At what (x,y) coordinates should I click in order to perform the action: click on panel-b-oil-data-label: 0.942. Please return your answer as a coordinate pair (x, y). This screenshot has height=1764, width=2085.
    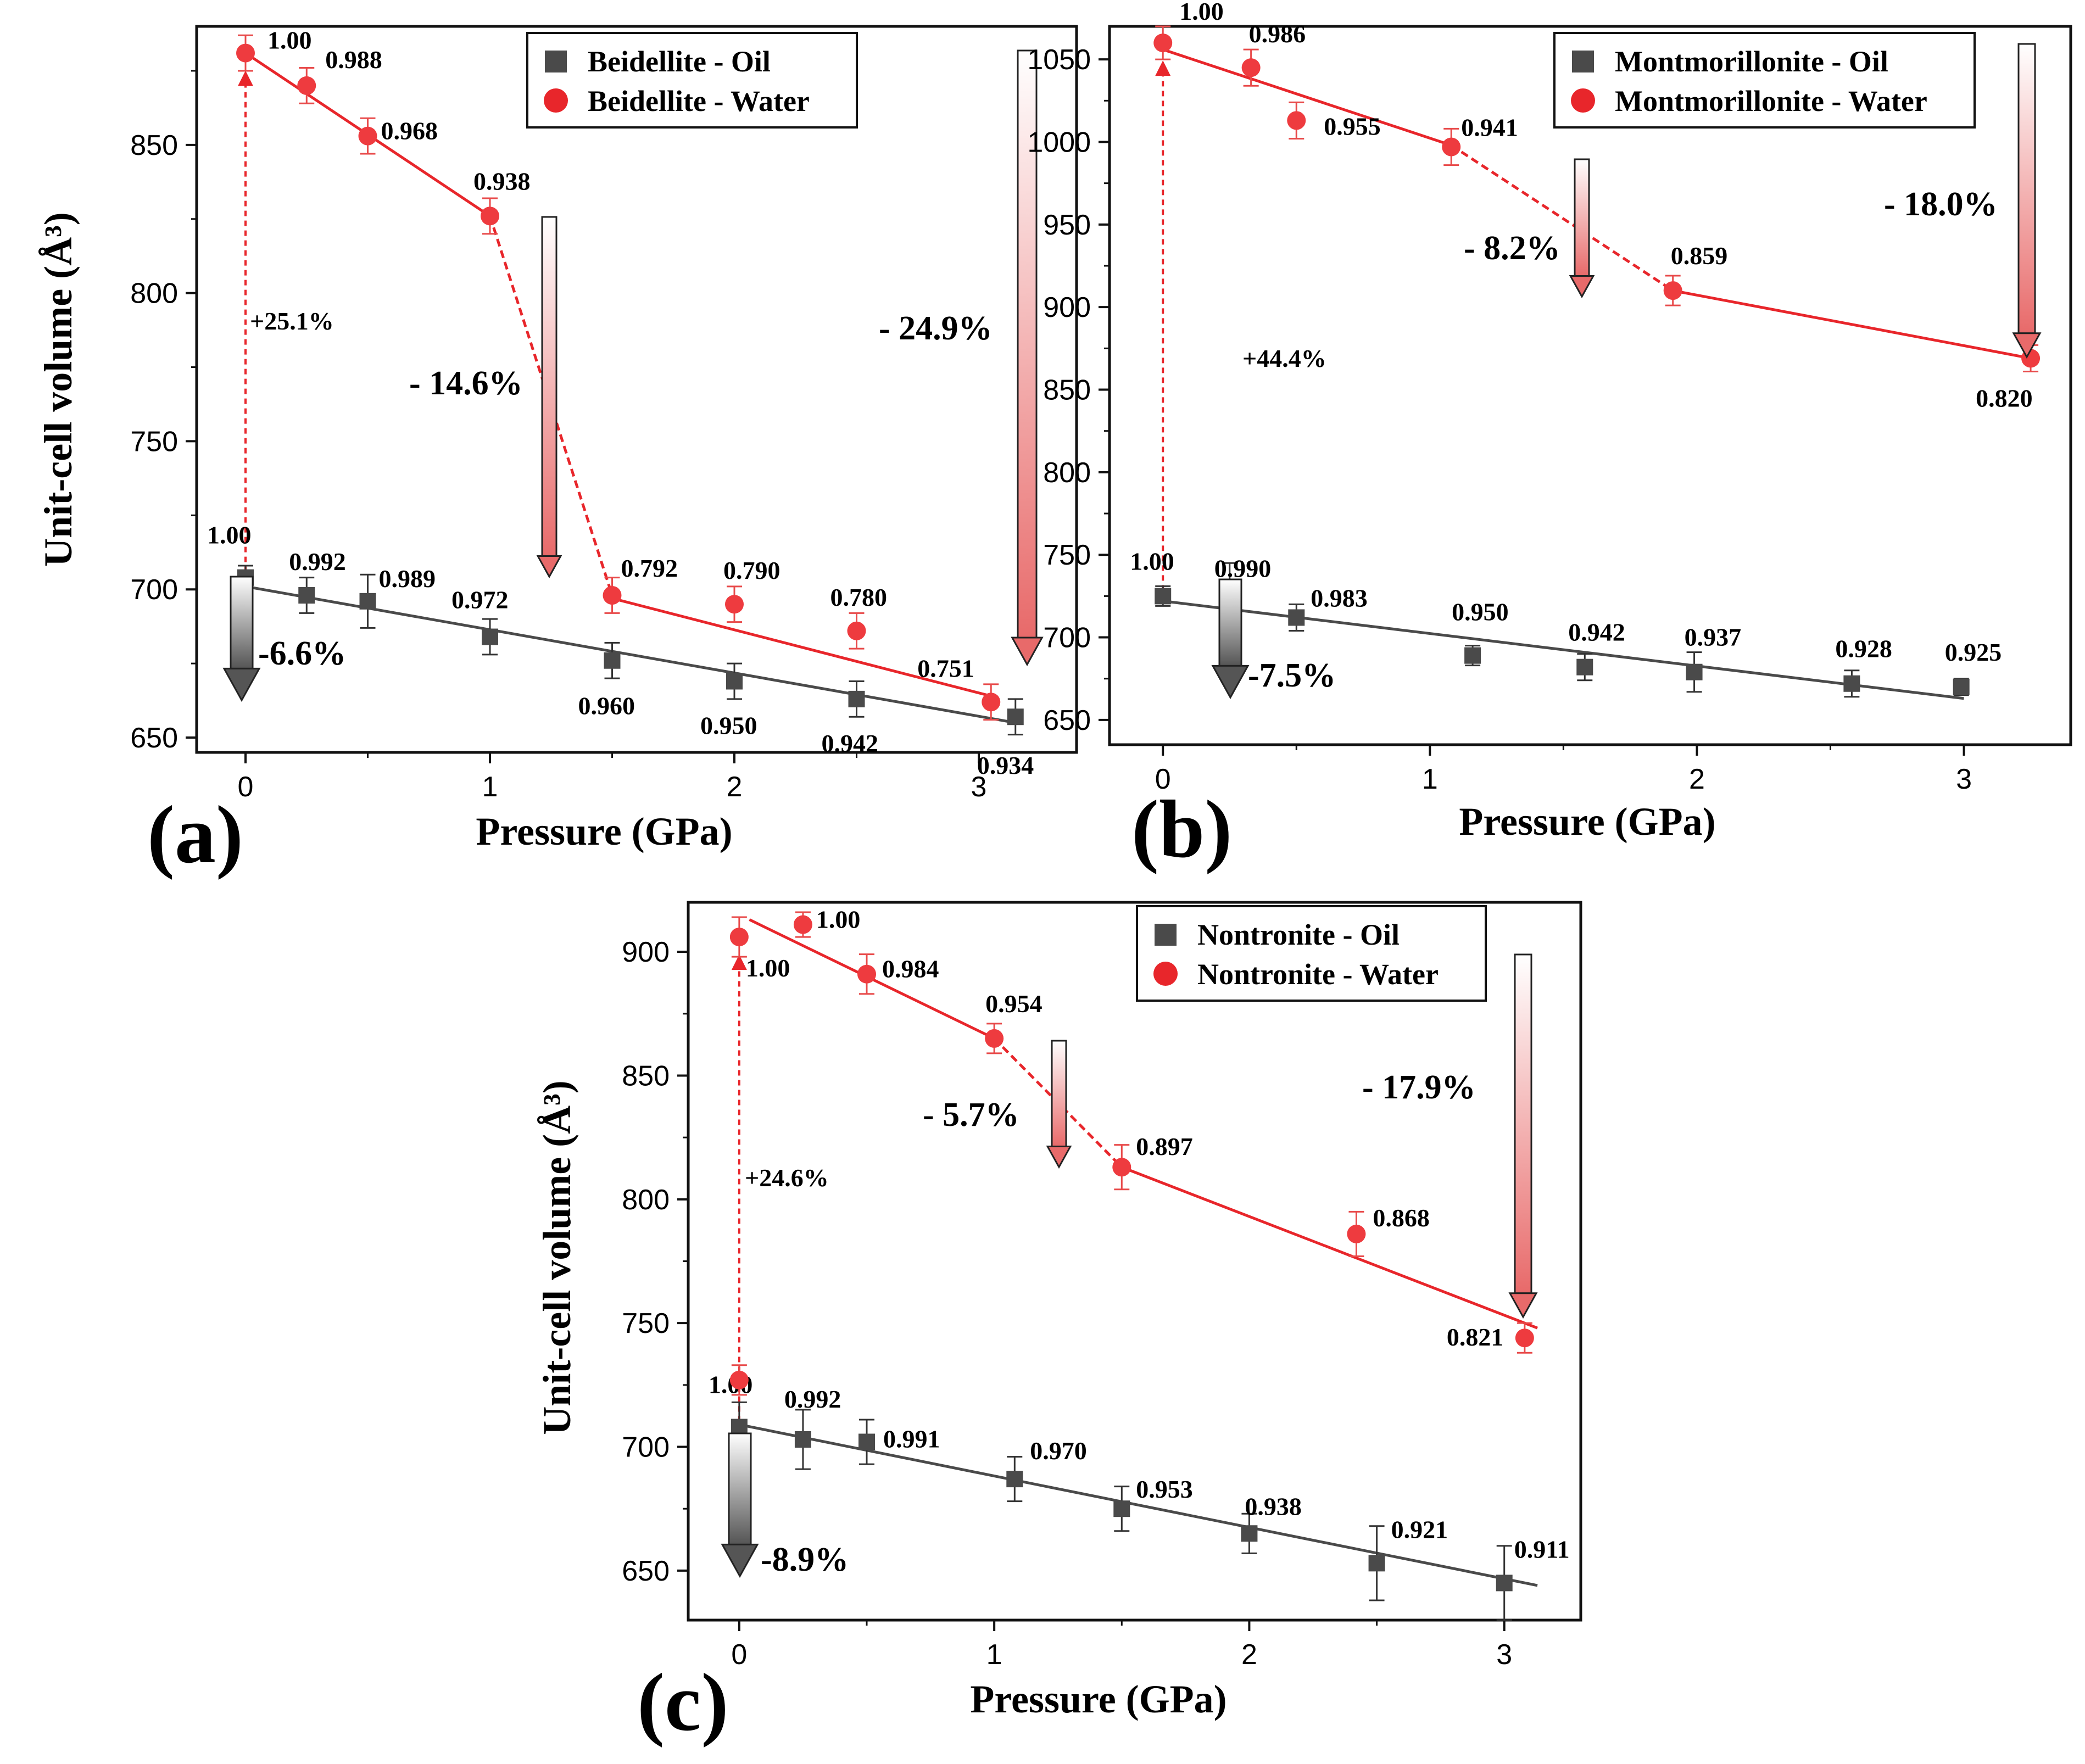
    Looking at the image, I should click on (1596, 632).